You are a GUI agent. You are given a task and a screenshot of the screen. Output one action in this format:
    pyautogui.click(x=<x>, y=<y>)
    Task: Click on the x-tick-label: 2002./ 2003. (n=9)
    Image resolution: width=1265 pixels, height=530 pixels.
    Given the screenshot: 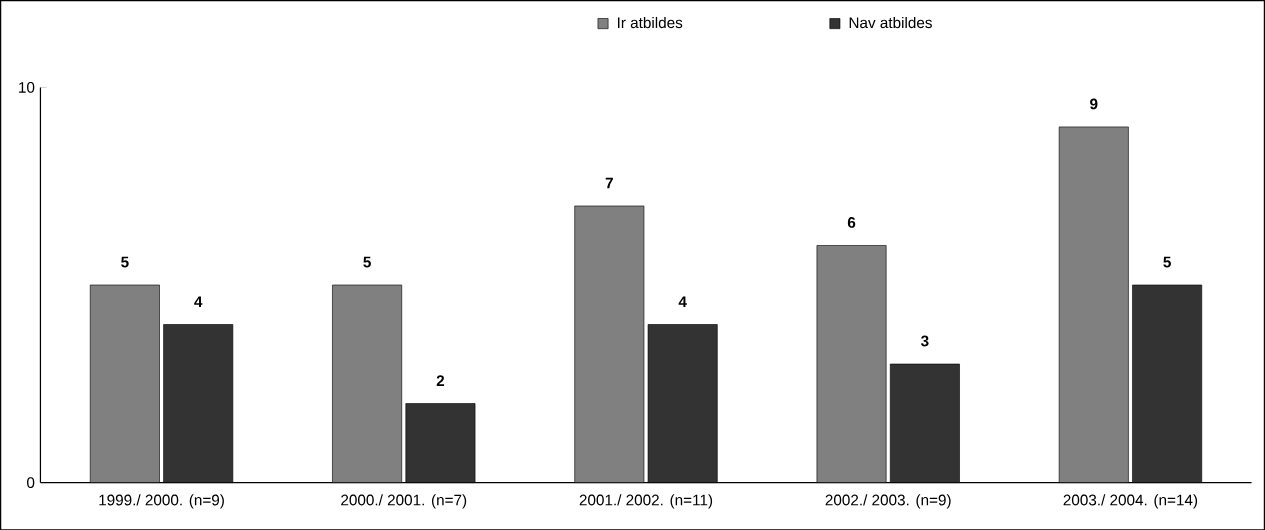 What is the action you would take?
    pyautogui.click(x=888, y=501)
    